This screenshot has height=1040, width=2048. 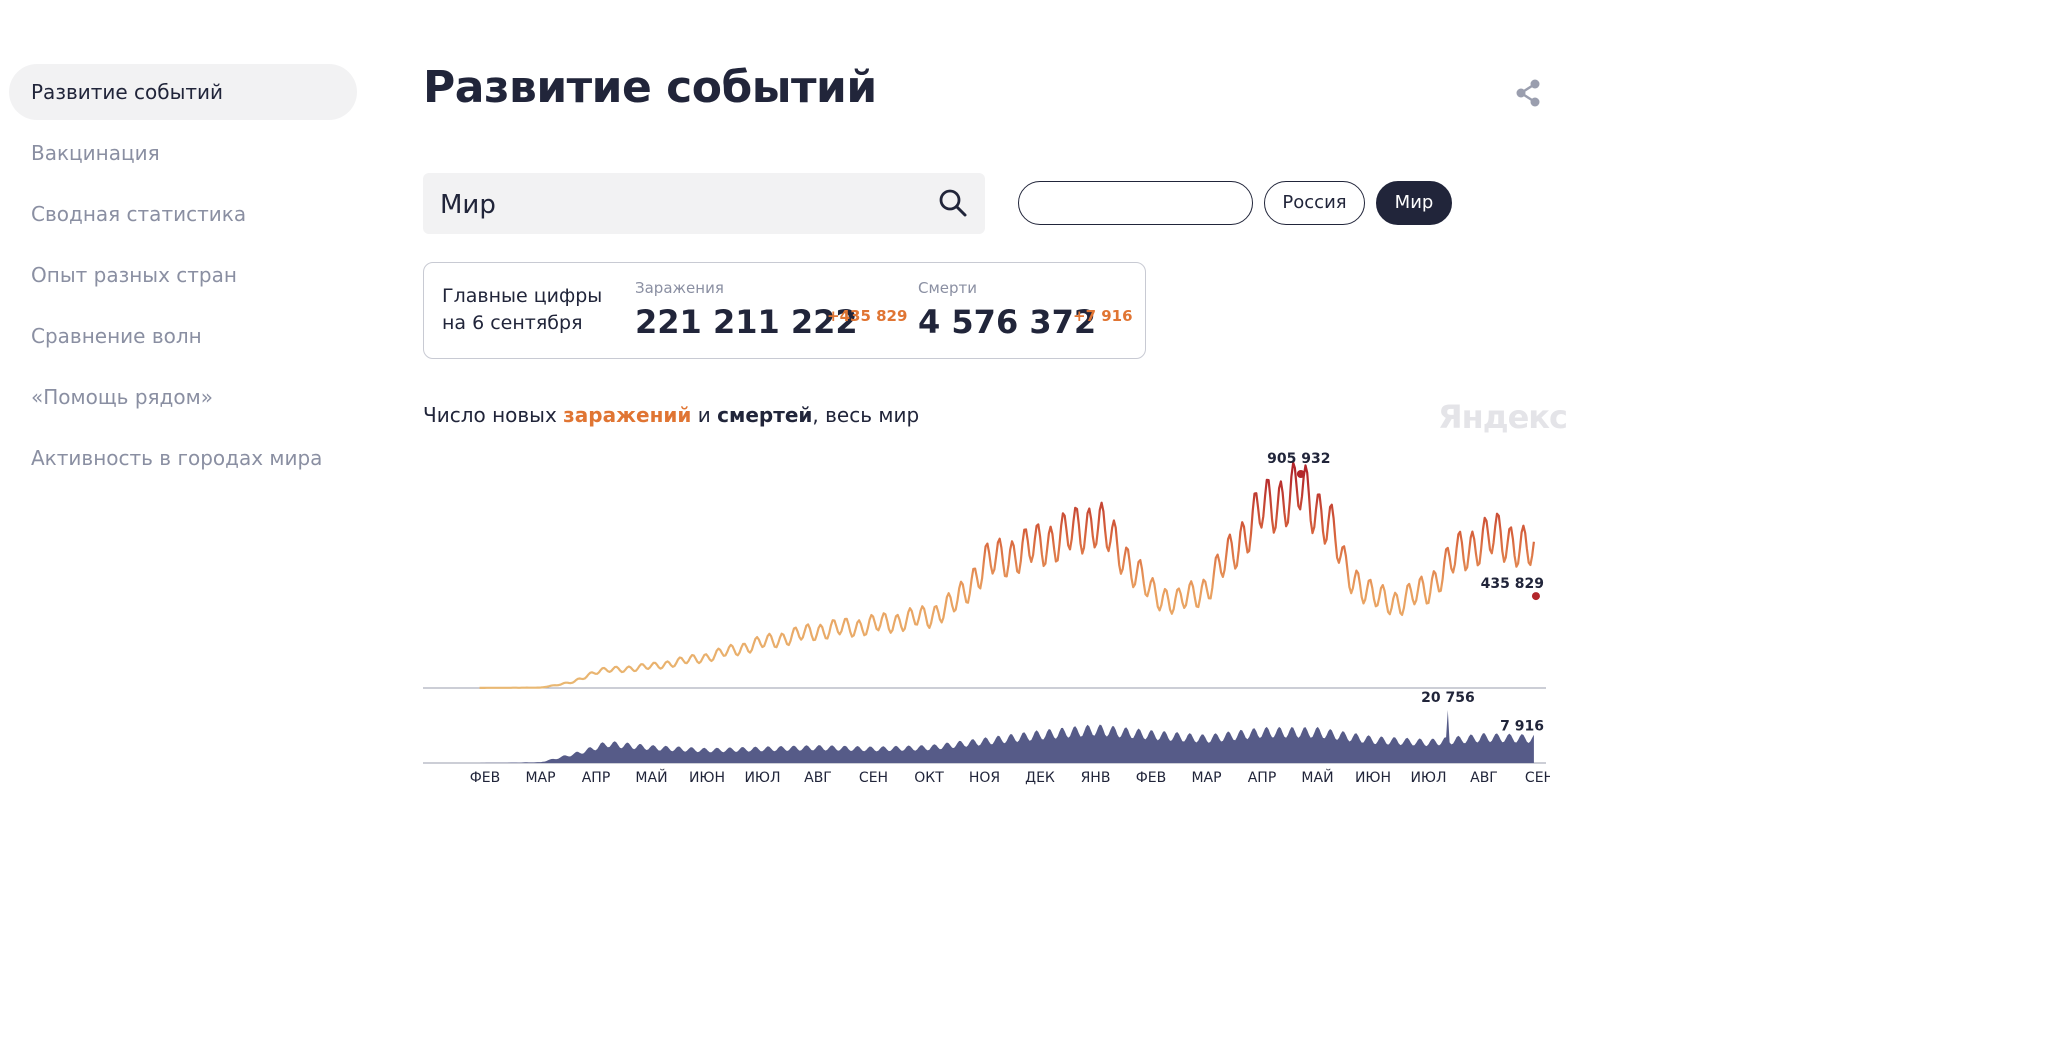 I want to click on region-empty-pill, so click(x=1135, y=203).